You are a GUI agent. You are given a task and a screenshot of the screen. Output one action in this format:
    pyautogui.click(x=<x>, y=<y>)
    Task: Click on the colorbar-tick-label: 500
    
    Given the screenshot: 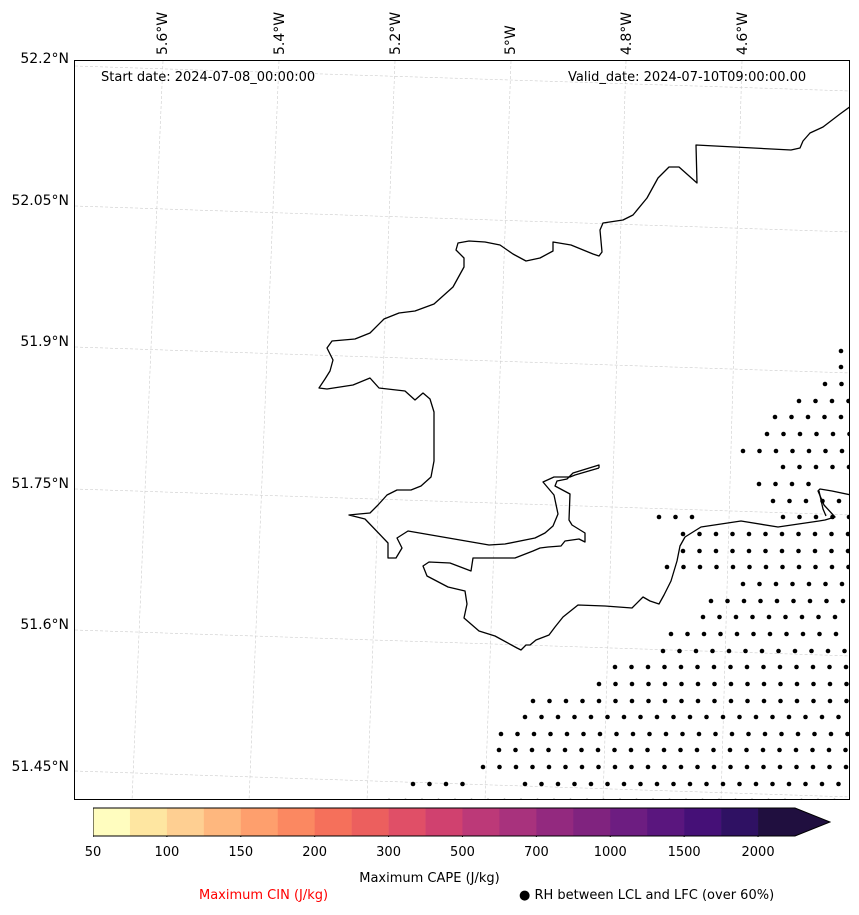 What is the action you would take?
    pyautogui.click(x=462, y=852)
    